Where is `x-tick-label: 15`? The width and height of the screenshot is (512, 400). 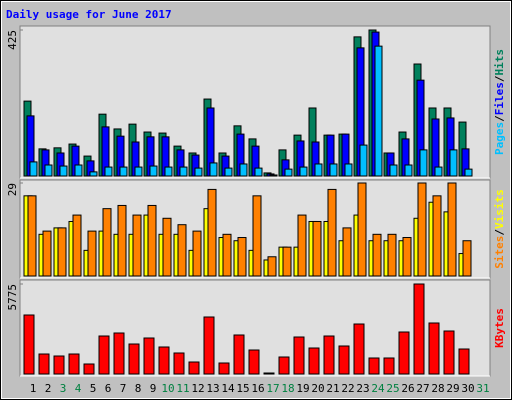
x-tick-label: 15 is located at coordinates (242, 388).